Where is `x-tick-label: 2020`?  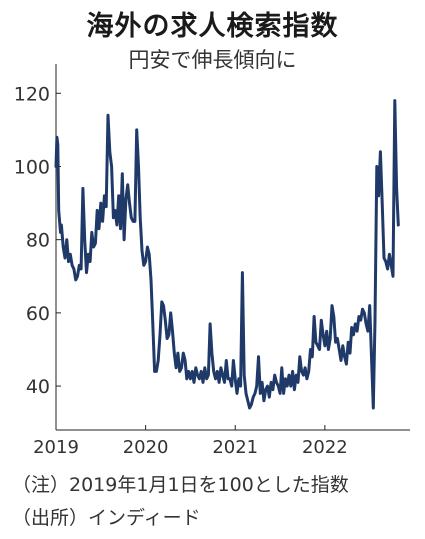
x-tick-label: 2020 is located at coordinates (146, 447).